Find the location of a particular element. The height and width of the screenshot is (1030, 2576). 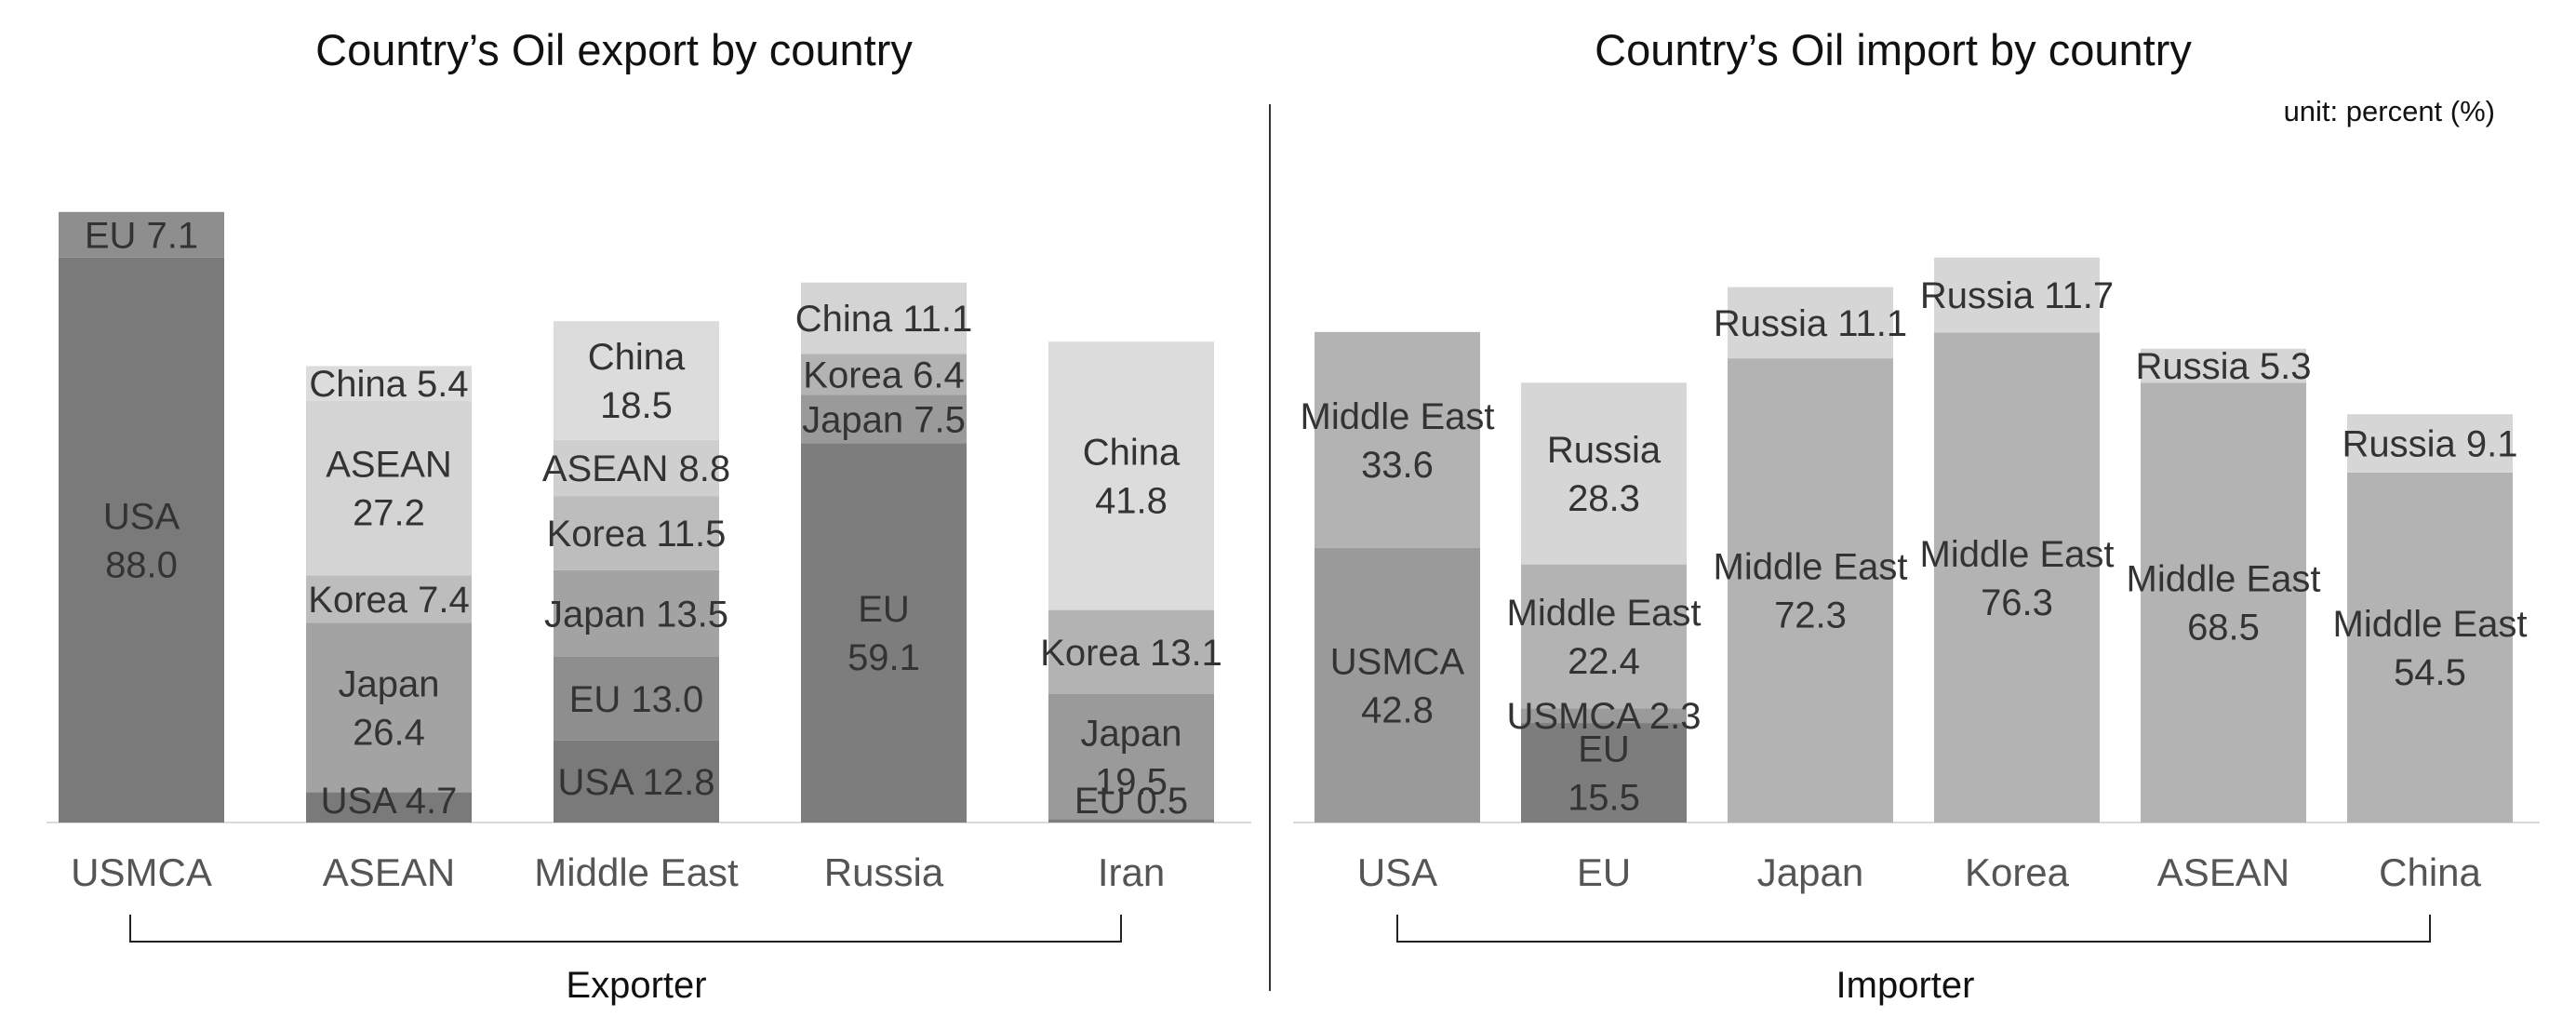

export-label-middle-east-eu: EU 13.0 is located at coordinates (636, 699).